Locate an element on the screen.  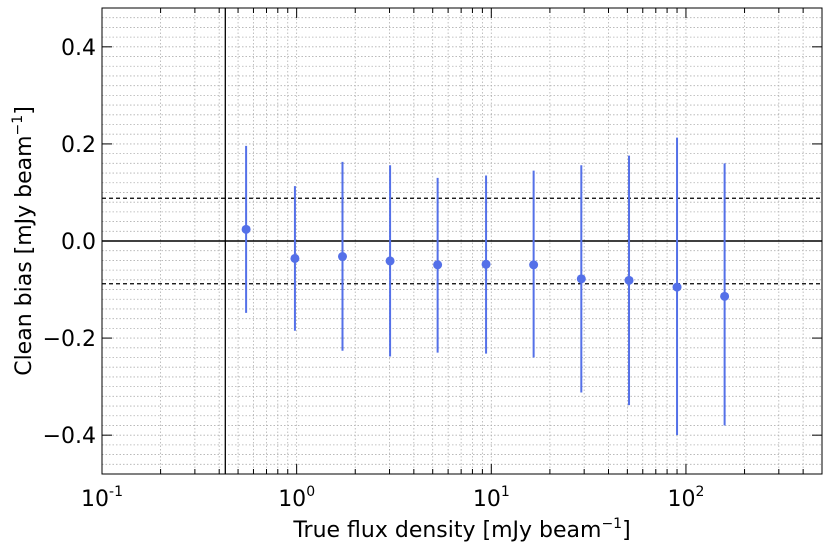
x-tick-label: 10² is located at coordinates (685, 498).